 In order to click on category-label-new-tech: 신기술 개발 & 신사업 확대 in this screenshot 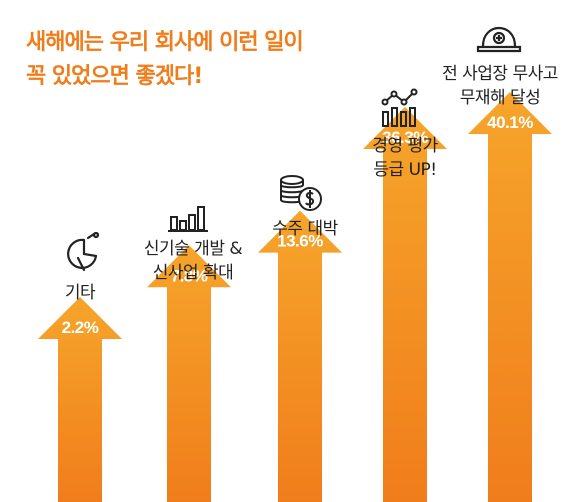, I will do `click(193, 261)`.